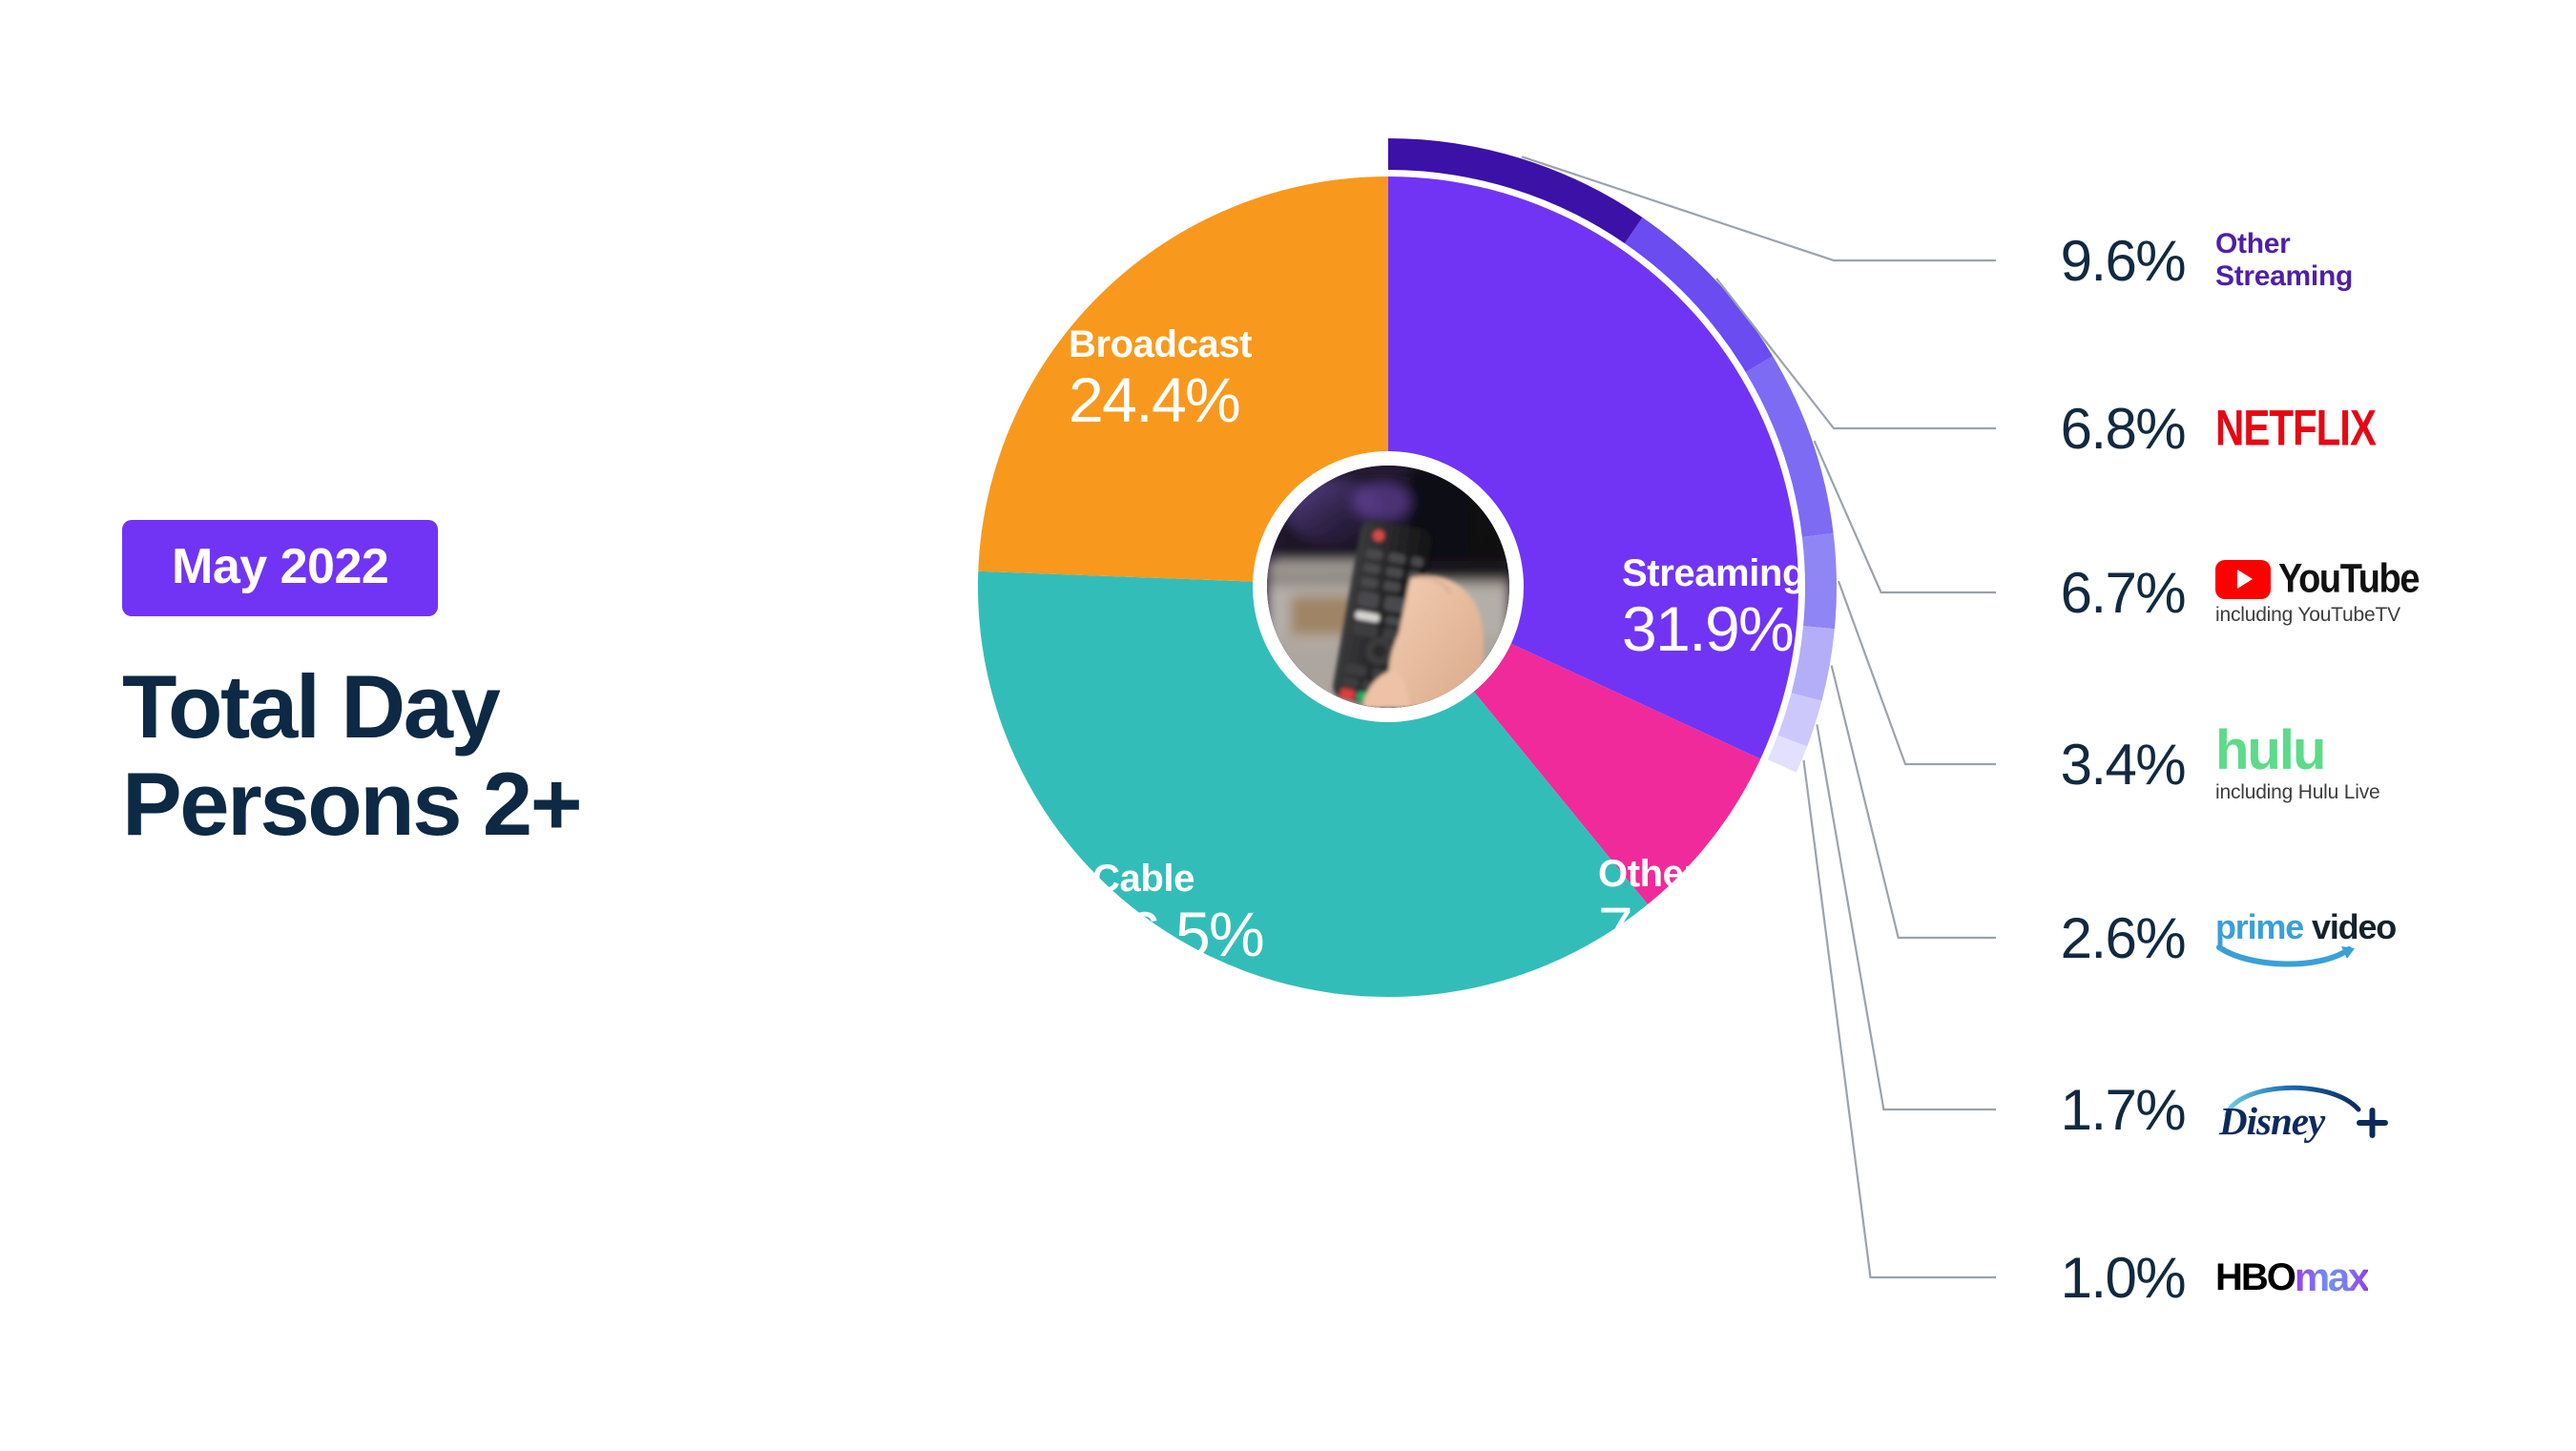  Describe the element at coordinates (352, 803) in the screenshot. I see `headline-line-2: Persons 2+` at that location.